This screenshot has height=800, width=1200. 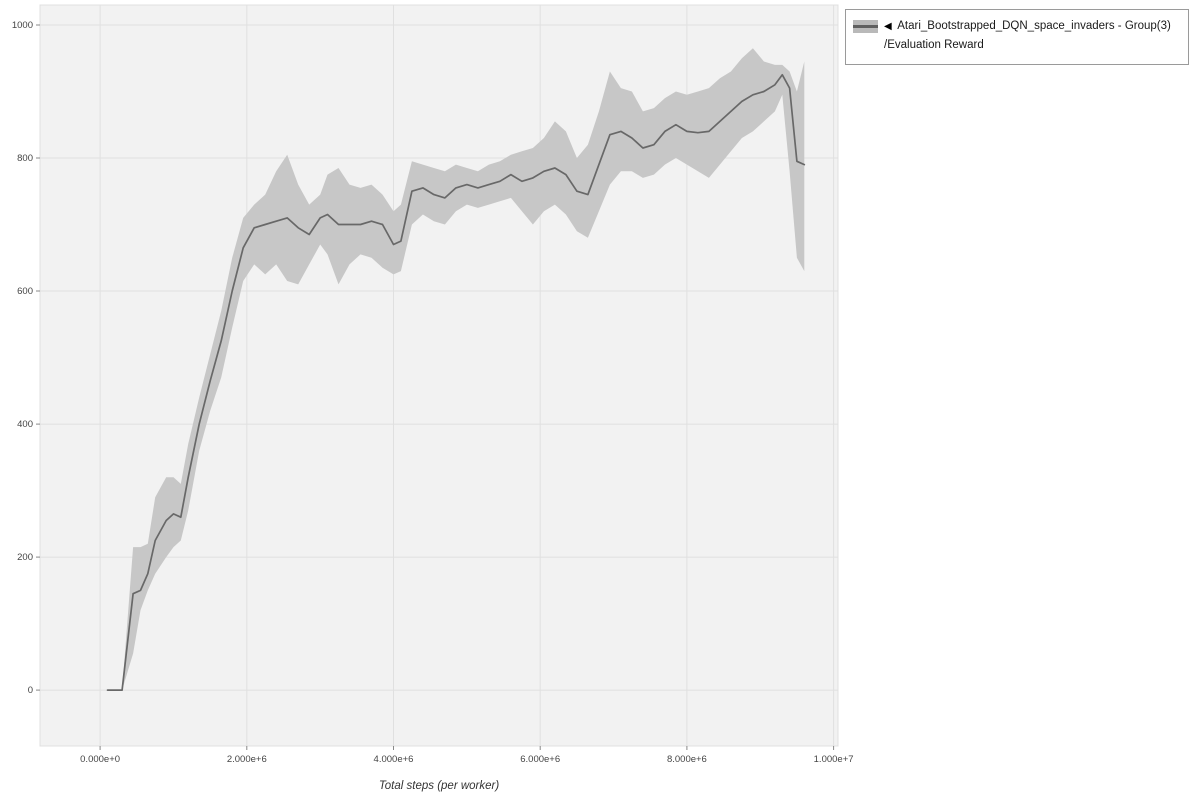 What do you see at coordinates (439, 786) in the screenshot?
I see `x-axis-title: Total steps (per worker)` at bounding box center [439, 786].